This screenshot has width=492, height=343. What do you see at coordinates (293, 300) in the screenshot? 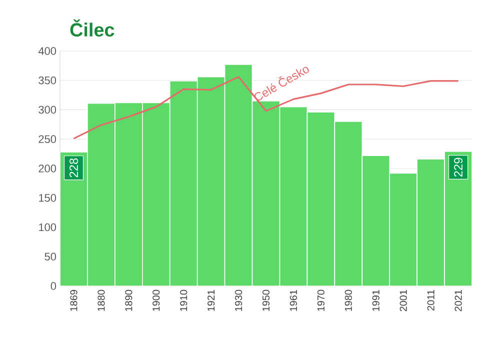
I see `x-tick-label: 1961` at bounding box center [293, 300].